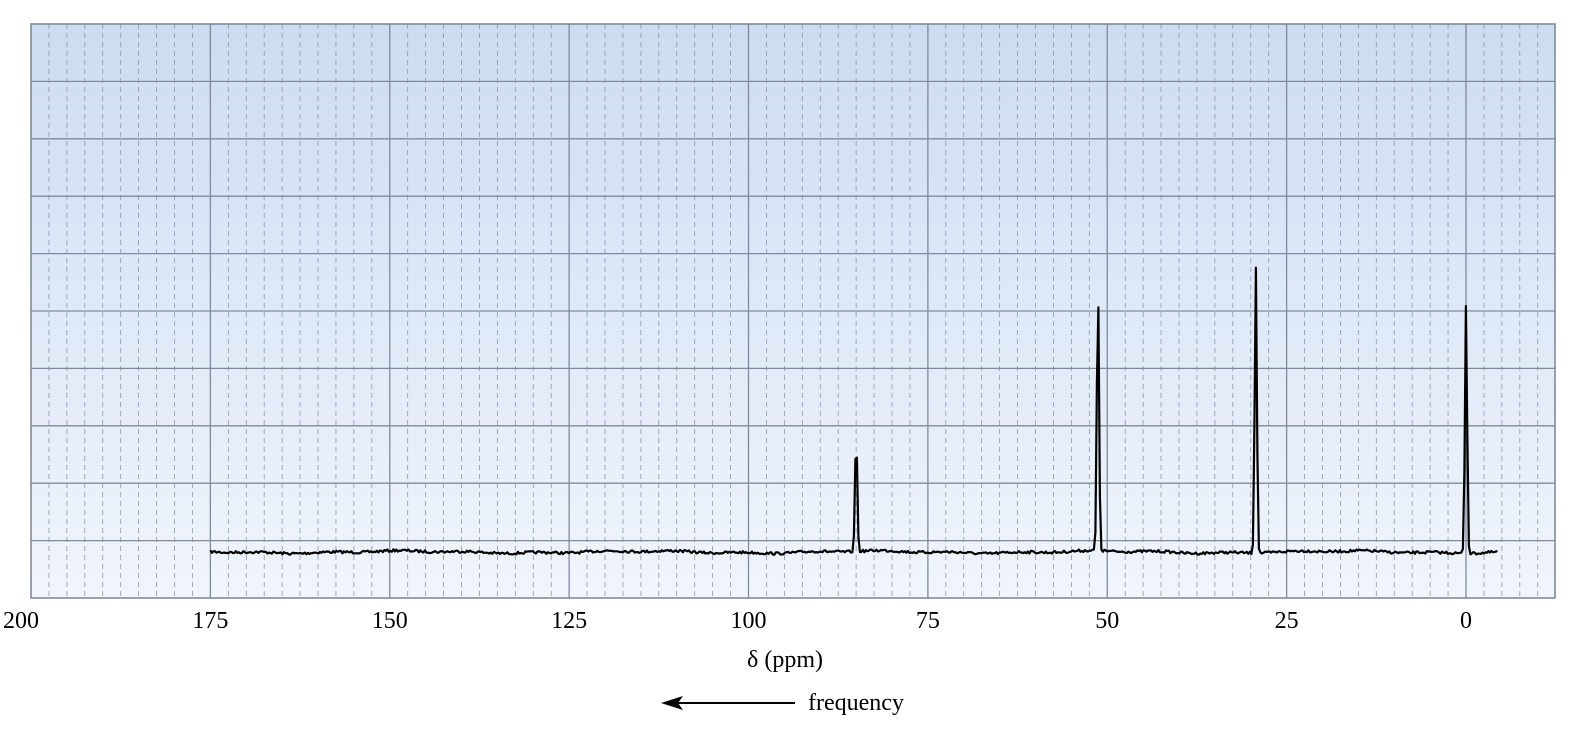  Describe the element at coordinates (785, 660) in the screenshot. I see `x-axis-title: δ (ppm)` at that location.